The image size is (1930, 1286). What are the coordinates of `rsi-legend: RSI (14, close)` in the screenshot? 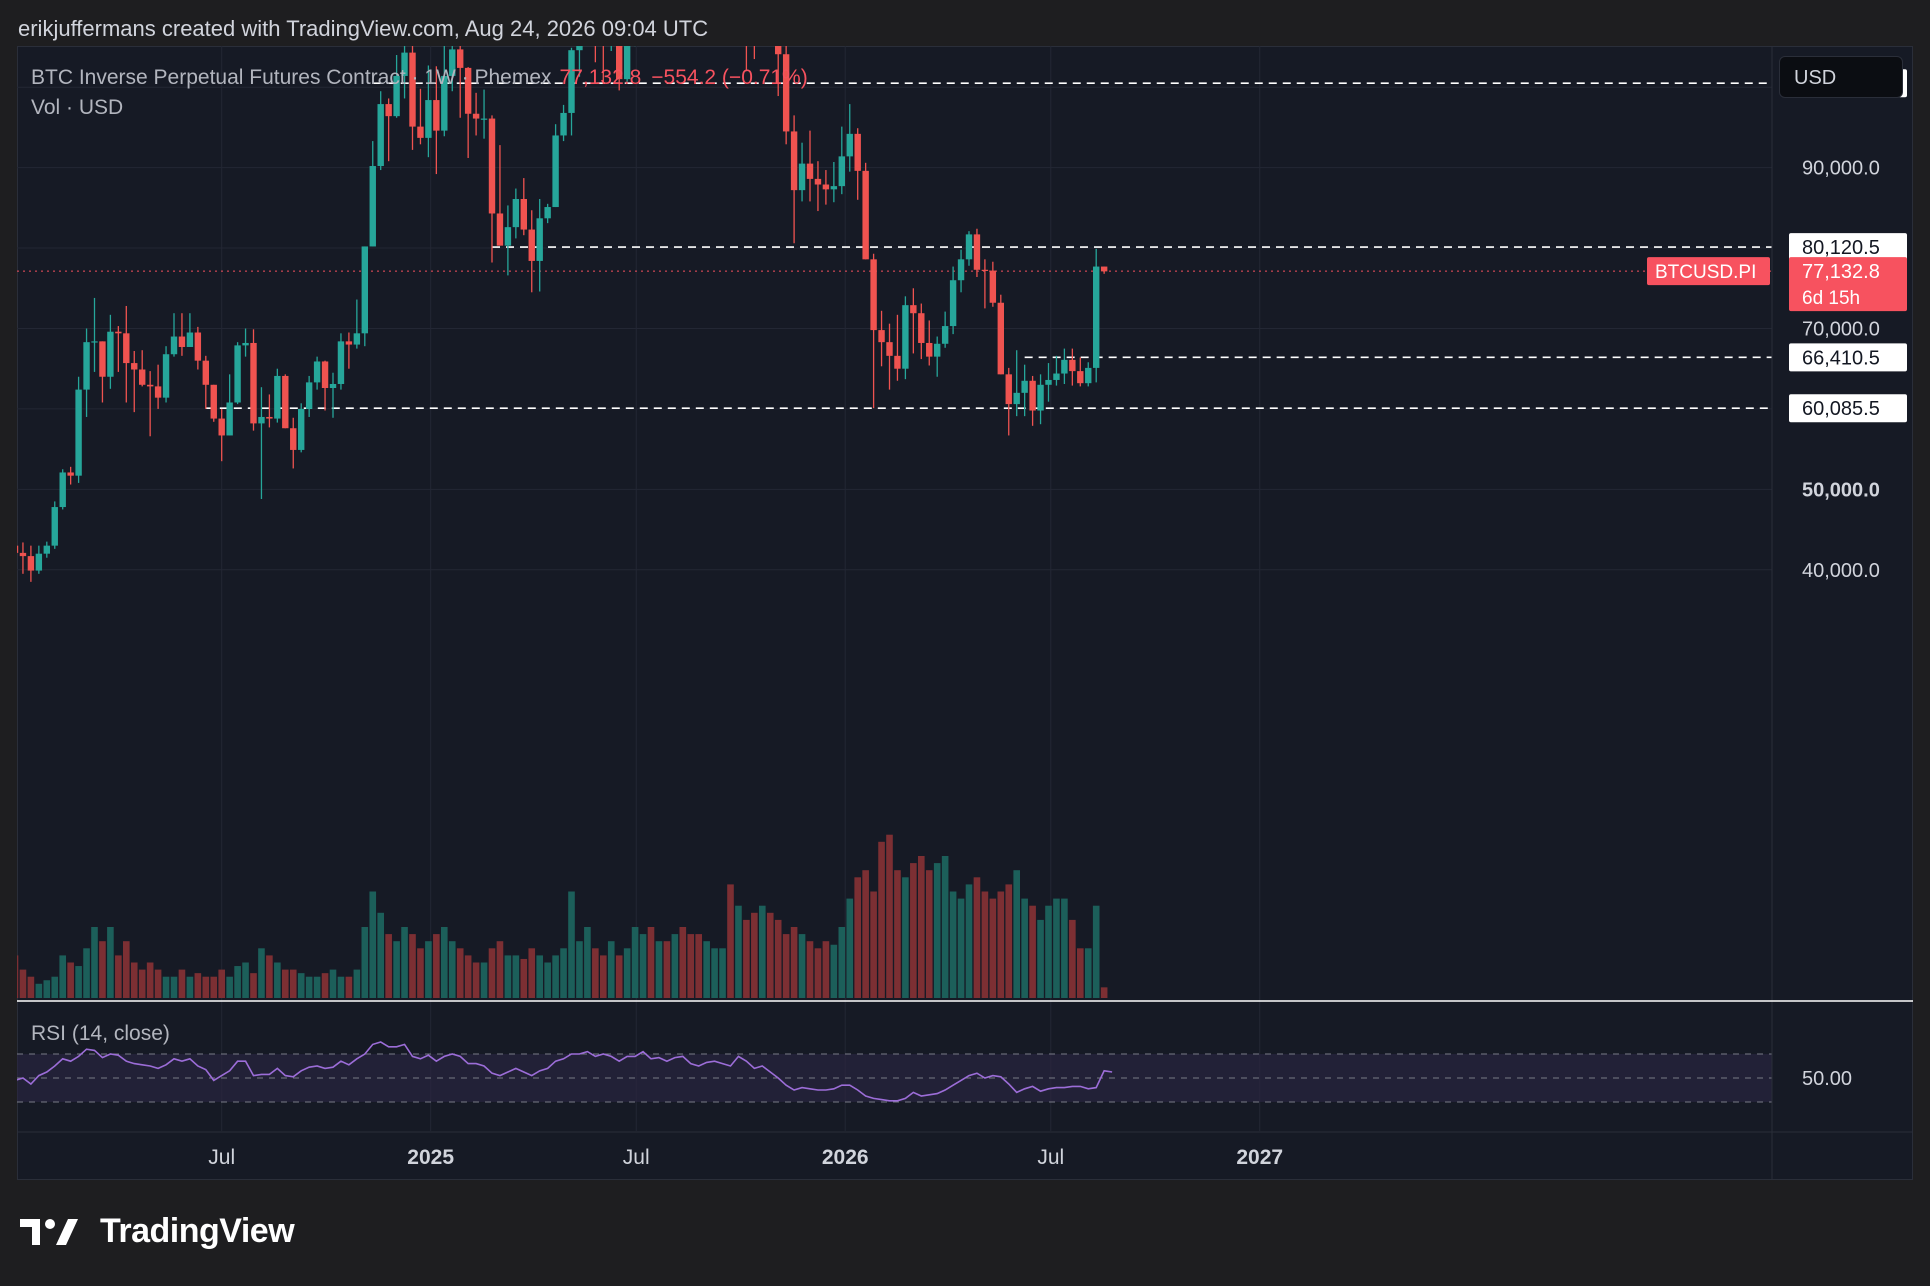 It's located at (100, 1033).